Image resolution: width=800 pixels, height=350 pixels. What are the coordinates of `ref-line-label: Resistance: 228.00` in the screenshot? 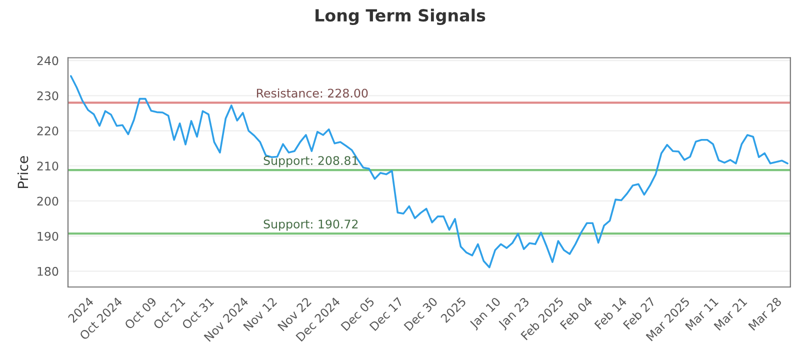 It's located at (312, 93).